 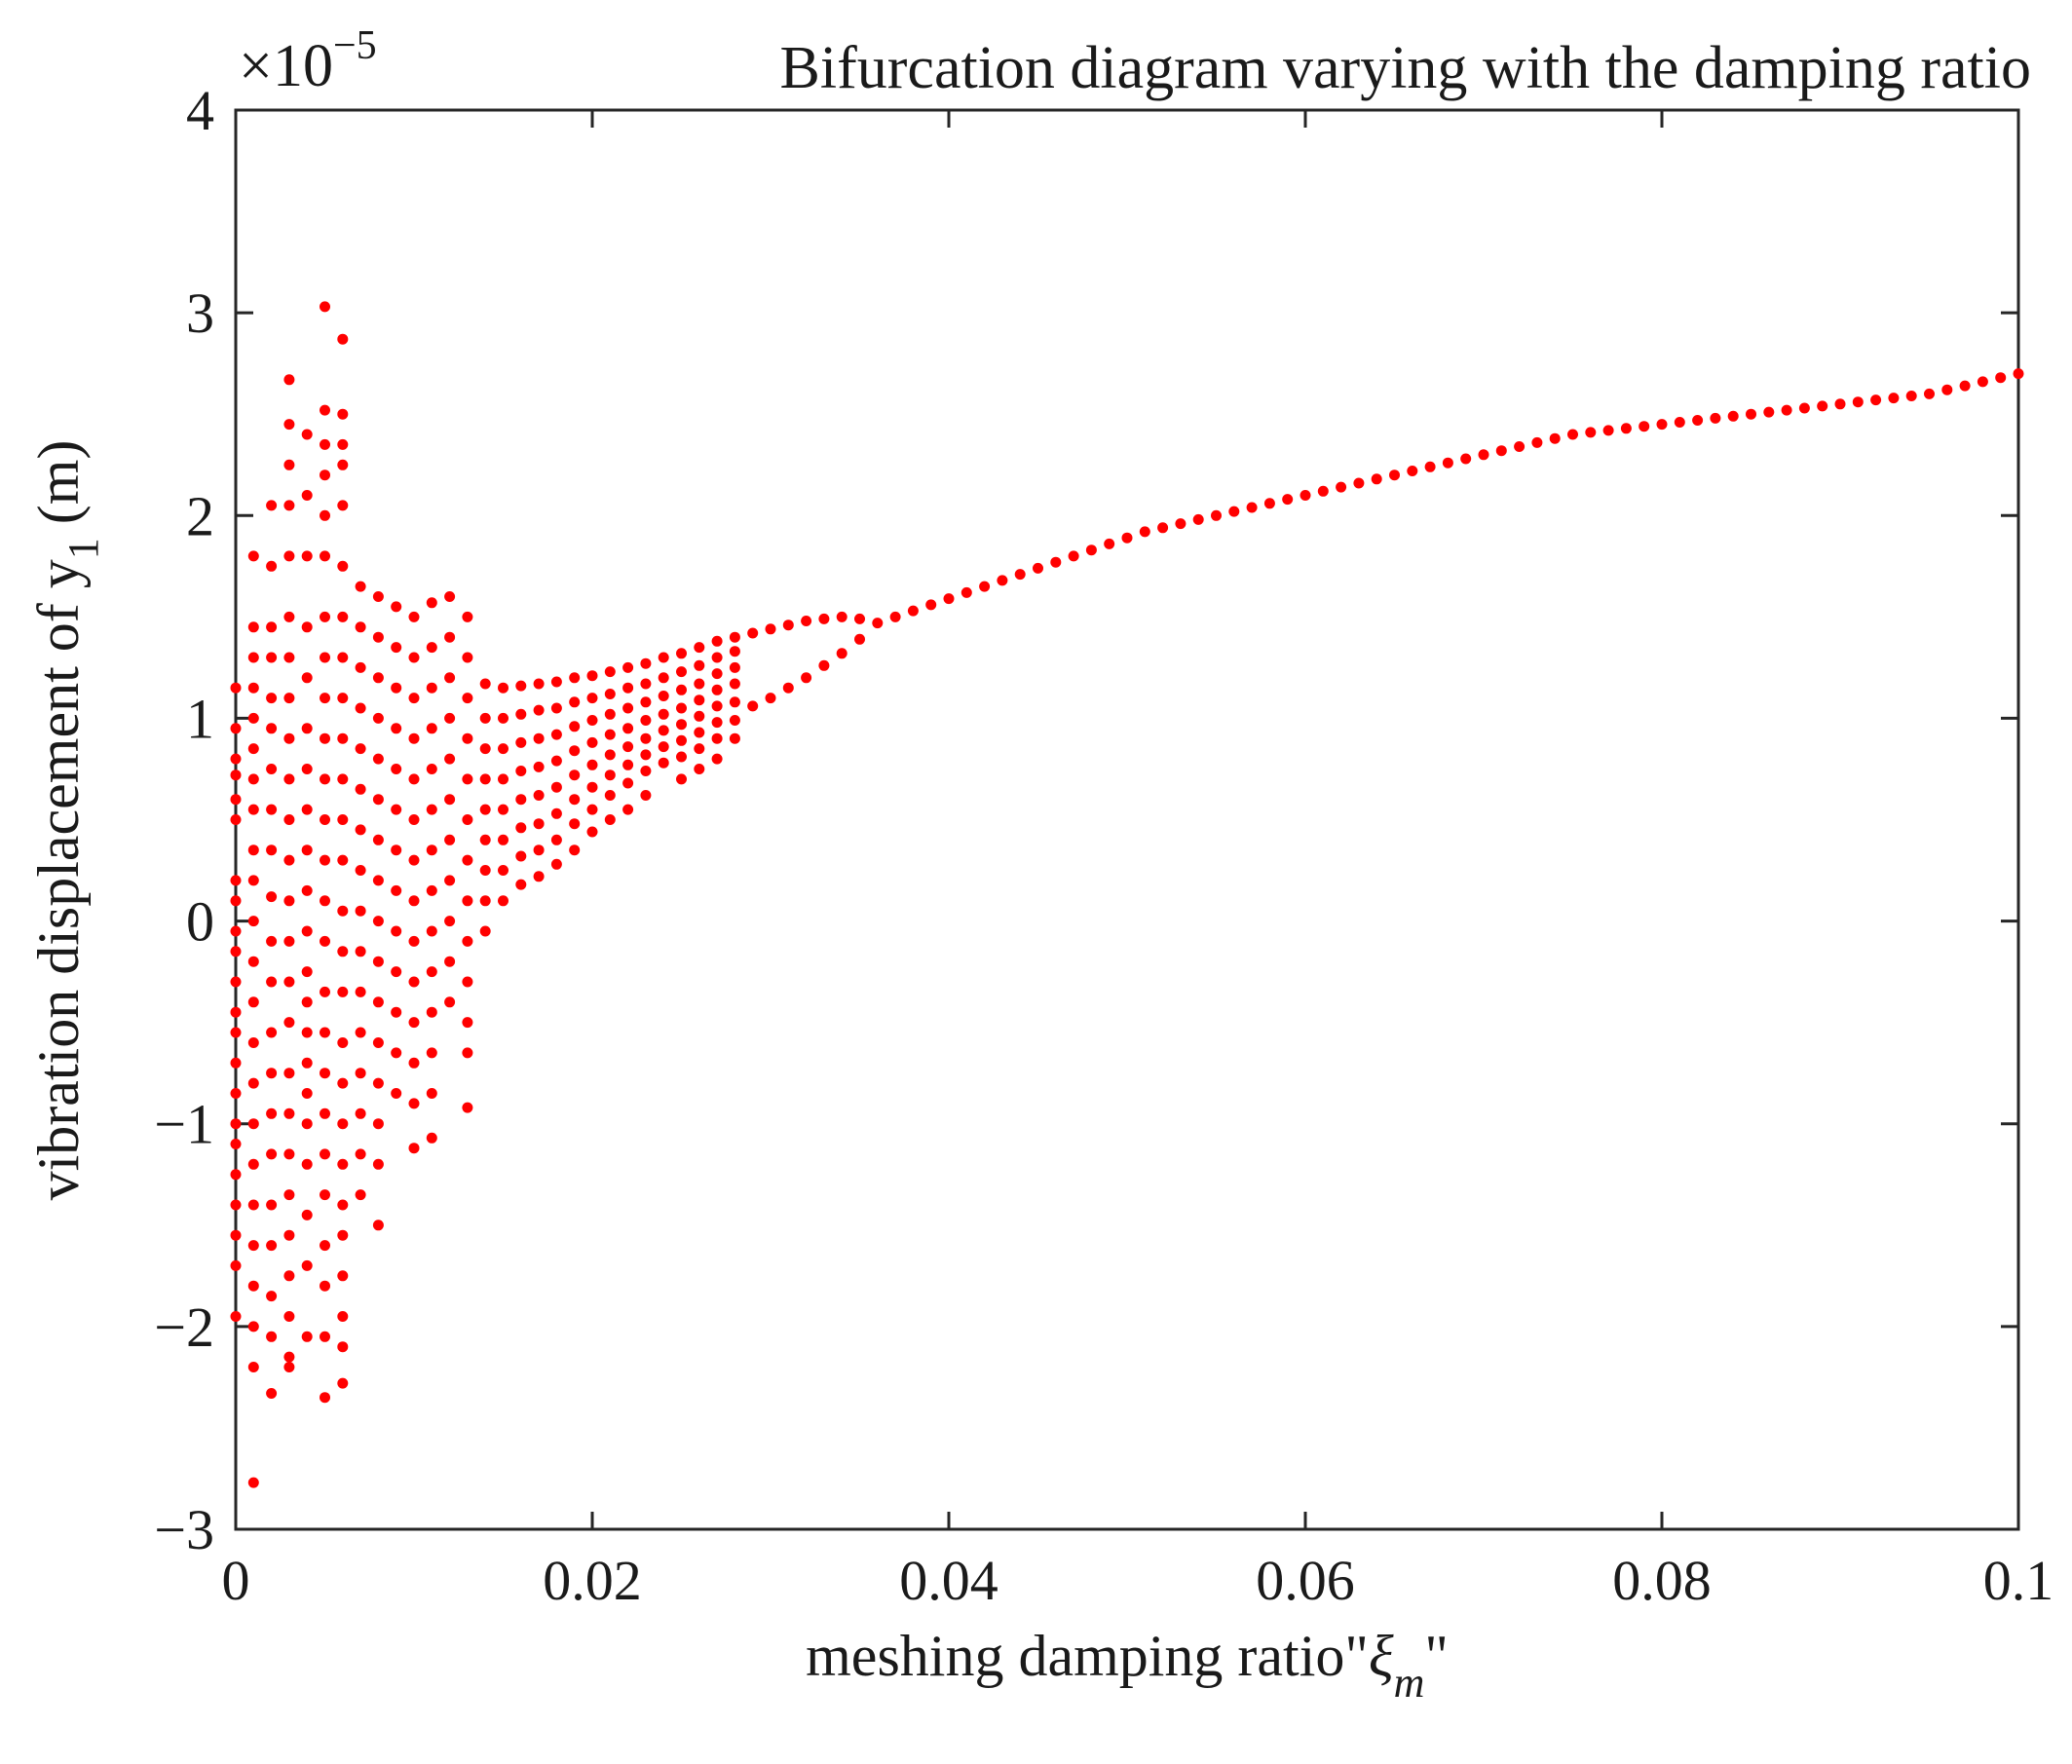 What do you see at coordinates (1410, 1683) in the screenshot?
I see `x-axis-title-subscript: m` at bounding box center [1410, 1683].